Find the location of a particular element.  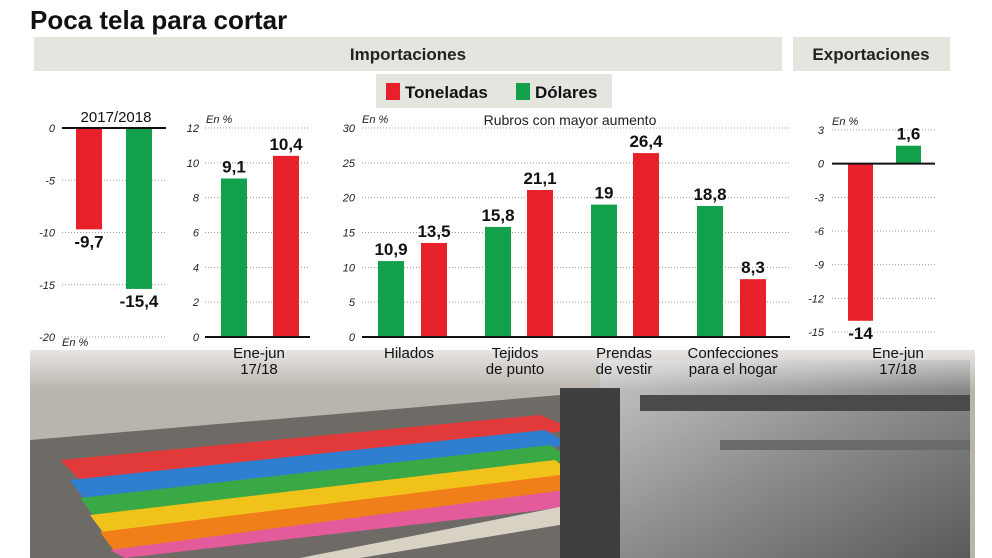

section-headers: Importaciones Exportaciones is located at coordinates (492, 54).